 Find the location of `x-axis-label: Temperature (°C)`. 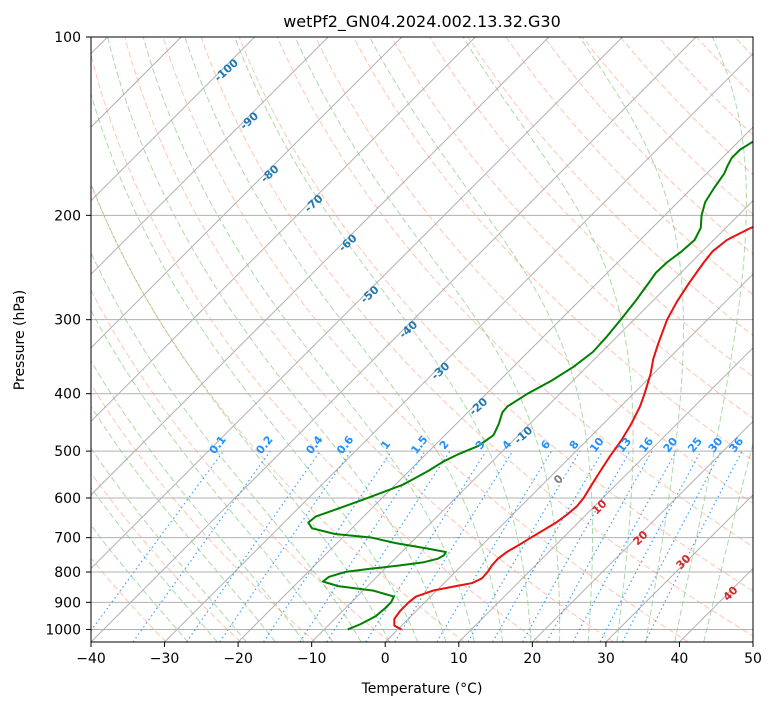

x-axis-label: Temperature (°C) is located at coordinates (422, 689).